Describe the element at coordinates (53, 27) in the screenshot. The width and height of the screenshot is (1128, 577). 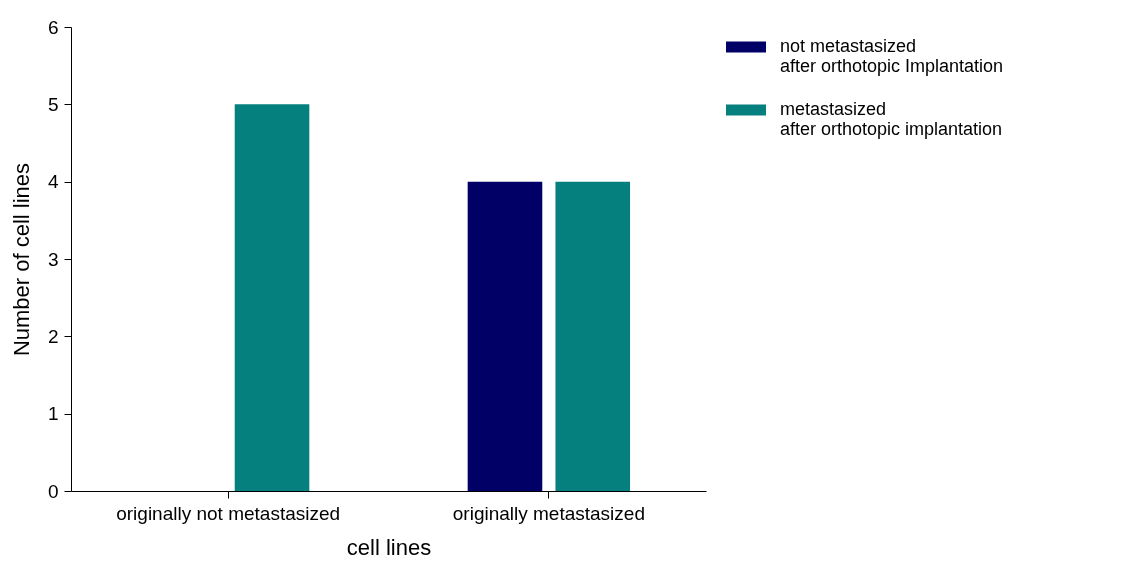
I see `y-tick-label: 6` at that location.